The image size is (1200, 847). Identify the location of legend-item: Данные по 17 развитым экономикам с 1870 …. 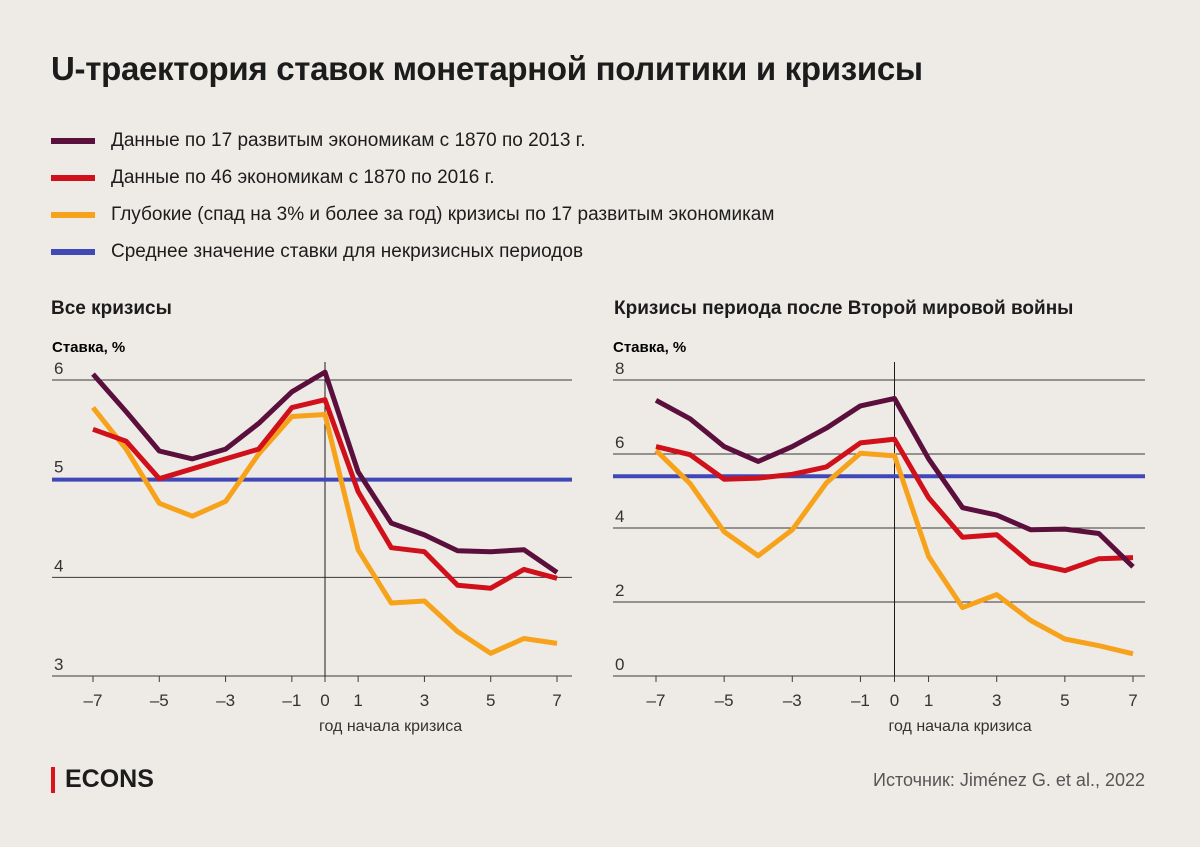
(412, 140).